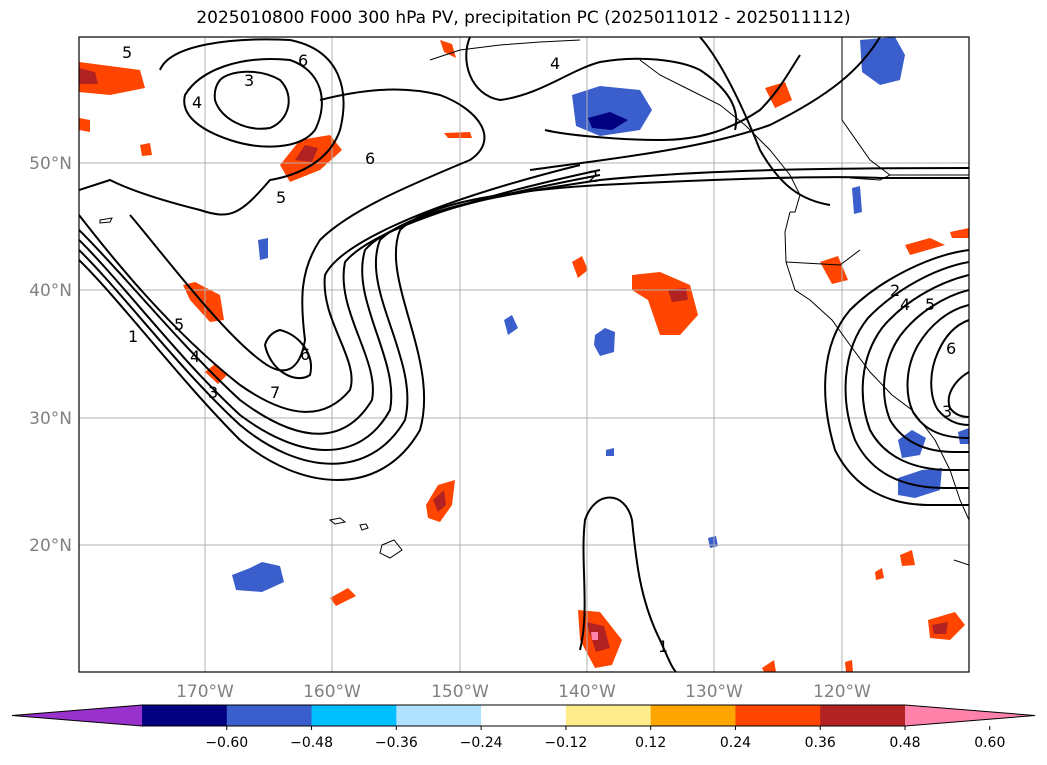 This screenshot has height=765, width=1047. What do you see at coordinates (205, 692) in the screenshot?
I see `lon-label: 170°W` at bounding box center [205, 692].